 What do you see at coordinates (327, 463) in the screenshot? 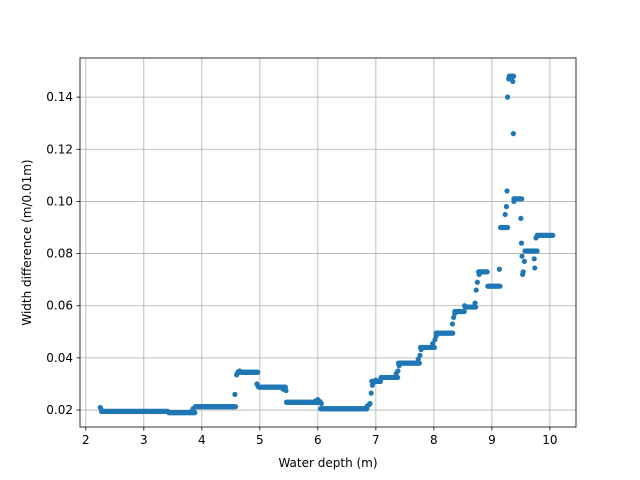
I see `x-axis-label: Water depth (m)` at bounding box center [327, 463].